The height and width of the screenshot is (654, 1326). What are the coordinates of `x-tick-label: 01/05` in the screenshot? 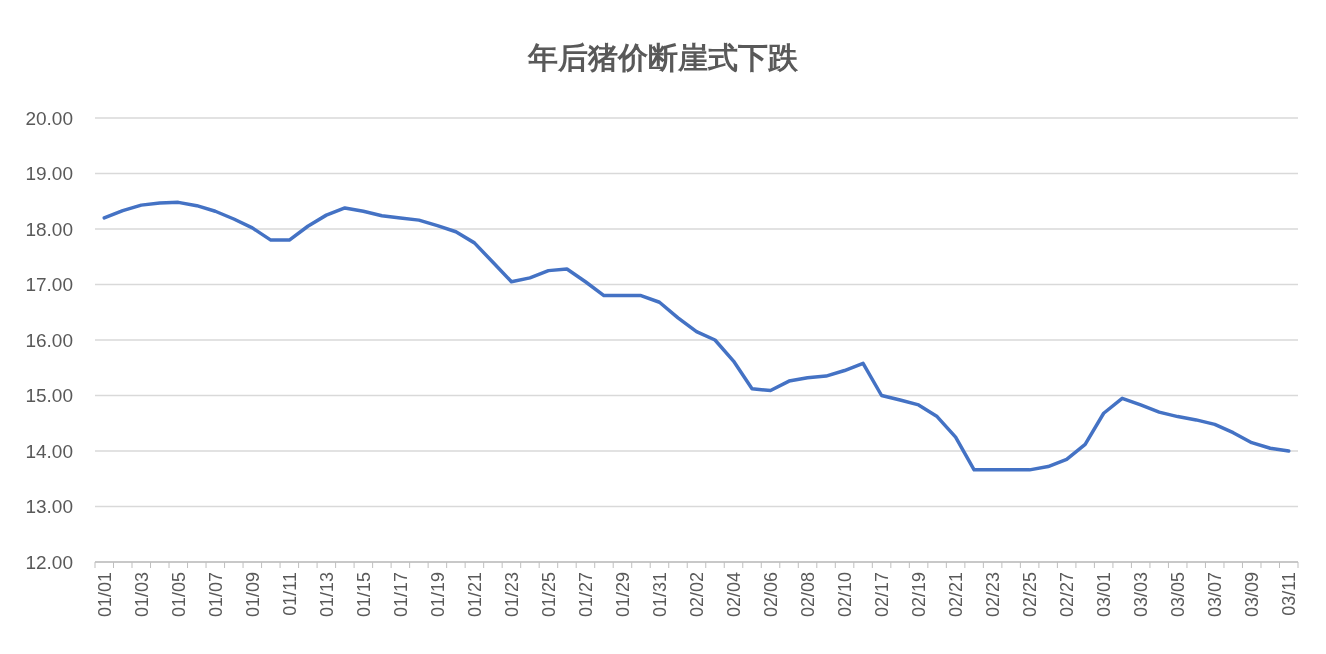 It's located at (178, 595).